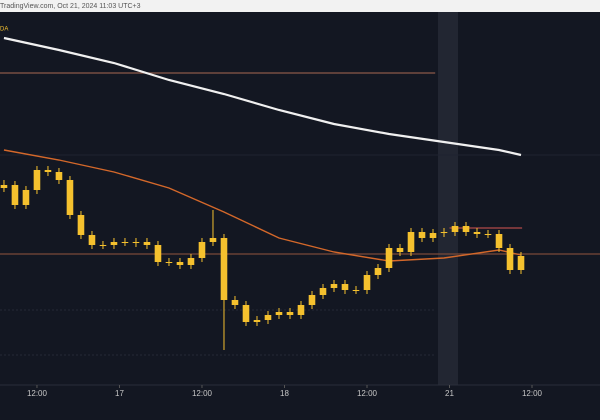 The height and width of the screenshot is (420, 600). Describe the element at coordinates (300, 6) in the screenshot. I see `header-bar` at that location.